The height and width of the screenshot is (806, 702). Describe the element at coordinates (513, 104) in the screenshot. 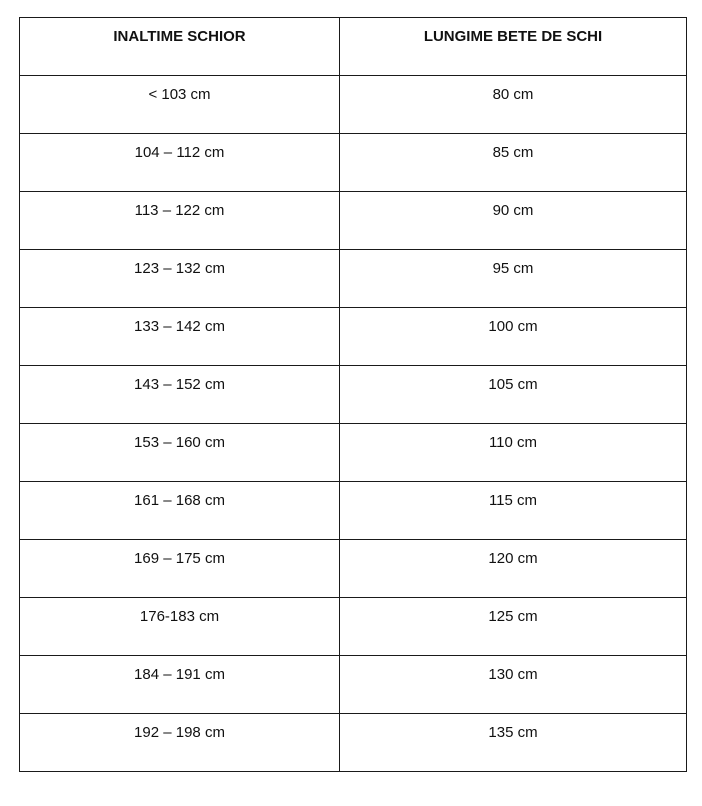

I see `pole-length-cell: 80 cm` at that location.